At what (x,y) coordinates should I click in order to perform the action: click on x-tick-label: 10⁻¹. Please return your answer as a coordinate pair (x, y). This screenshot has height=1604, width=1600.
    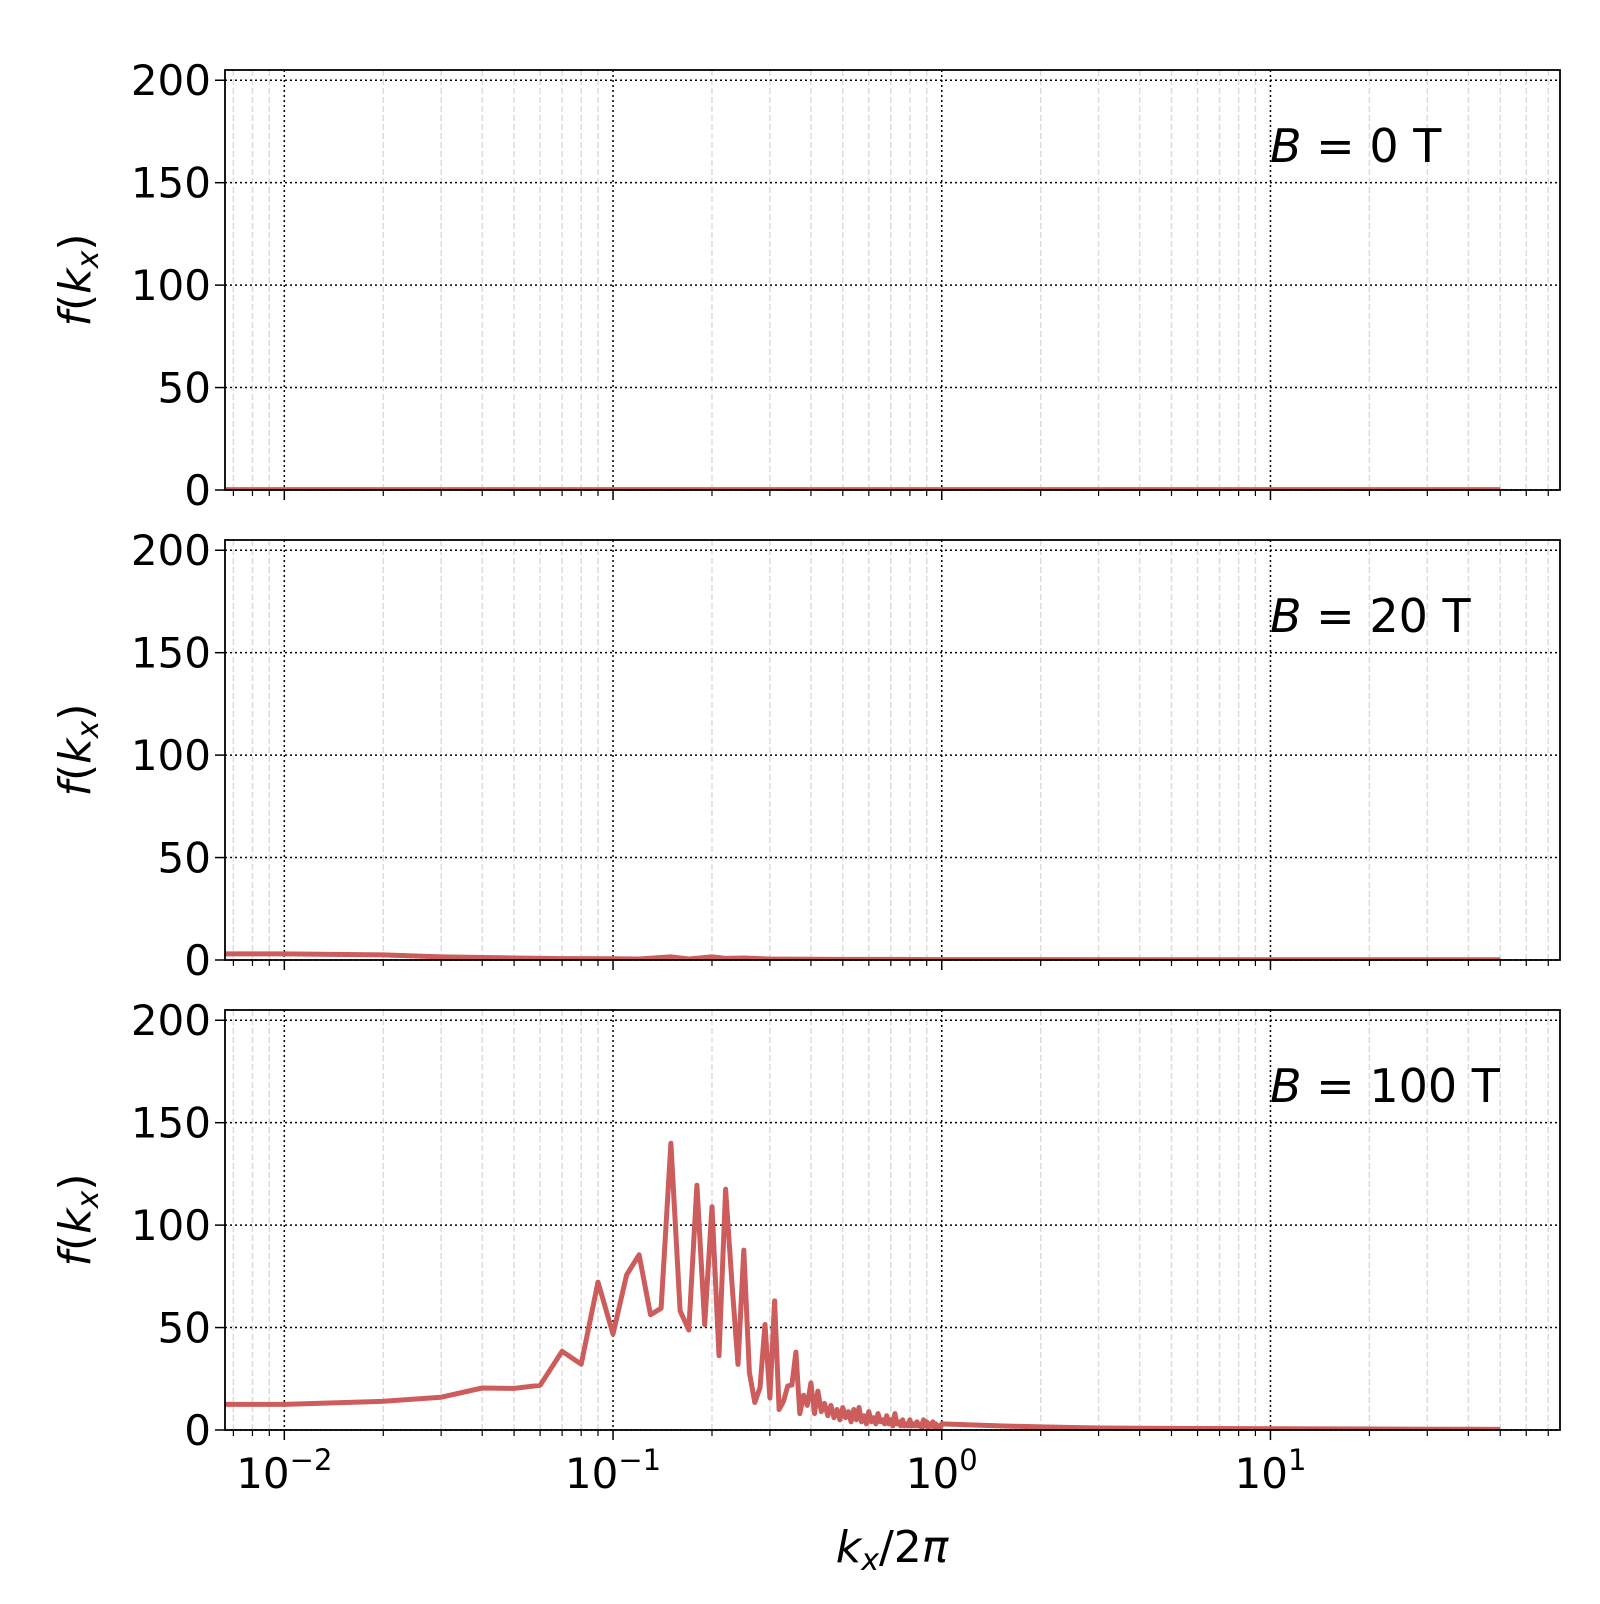
    Looking at the image, I should click on (613, 1470).